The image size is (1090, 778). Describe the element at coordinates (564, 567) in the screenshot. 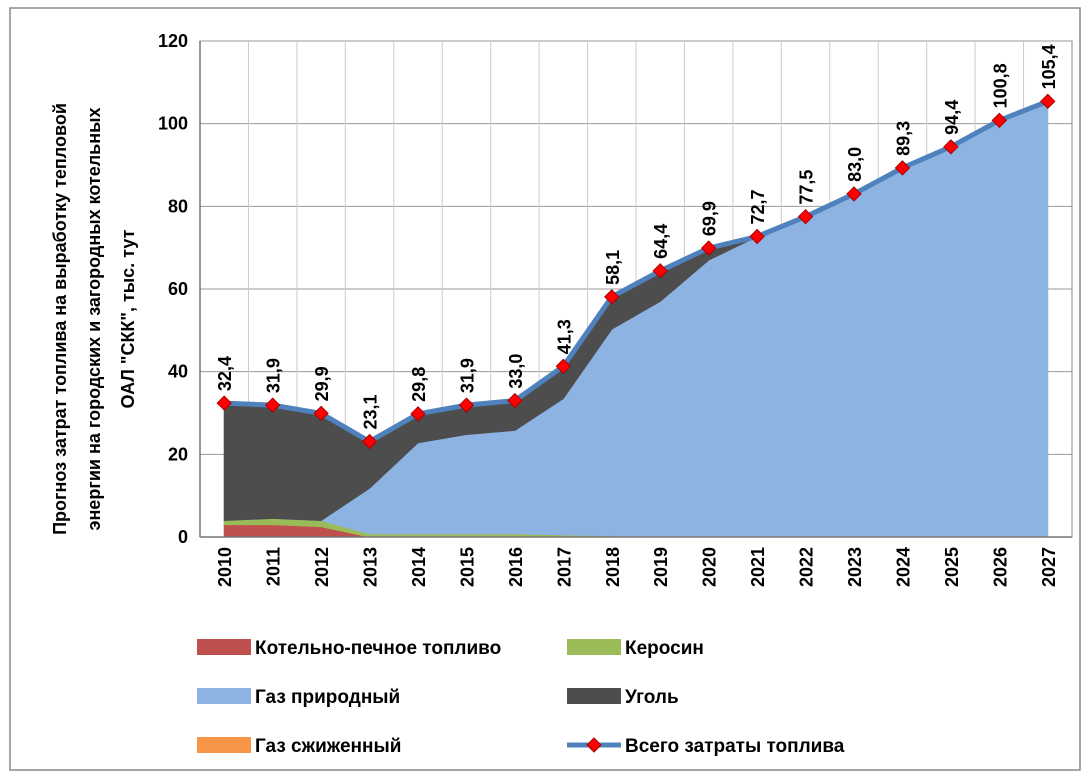

I see `x-tick-label: 2017` at that location.